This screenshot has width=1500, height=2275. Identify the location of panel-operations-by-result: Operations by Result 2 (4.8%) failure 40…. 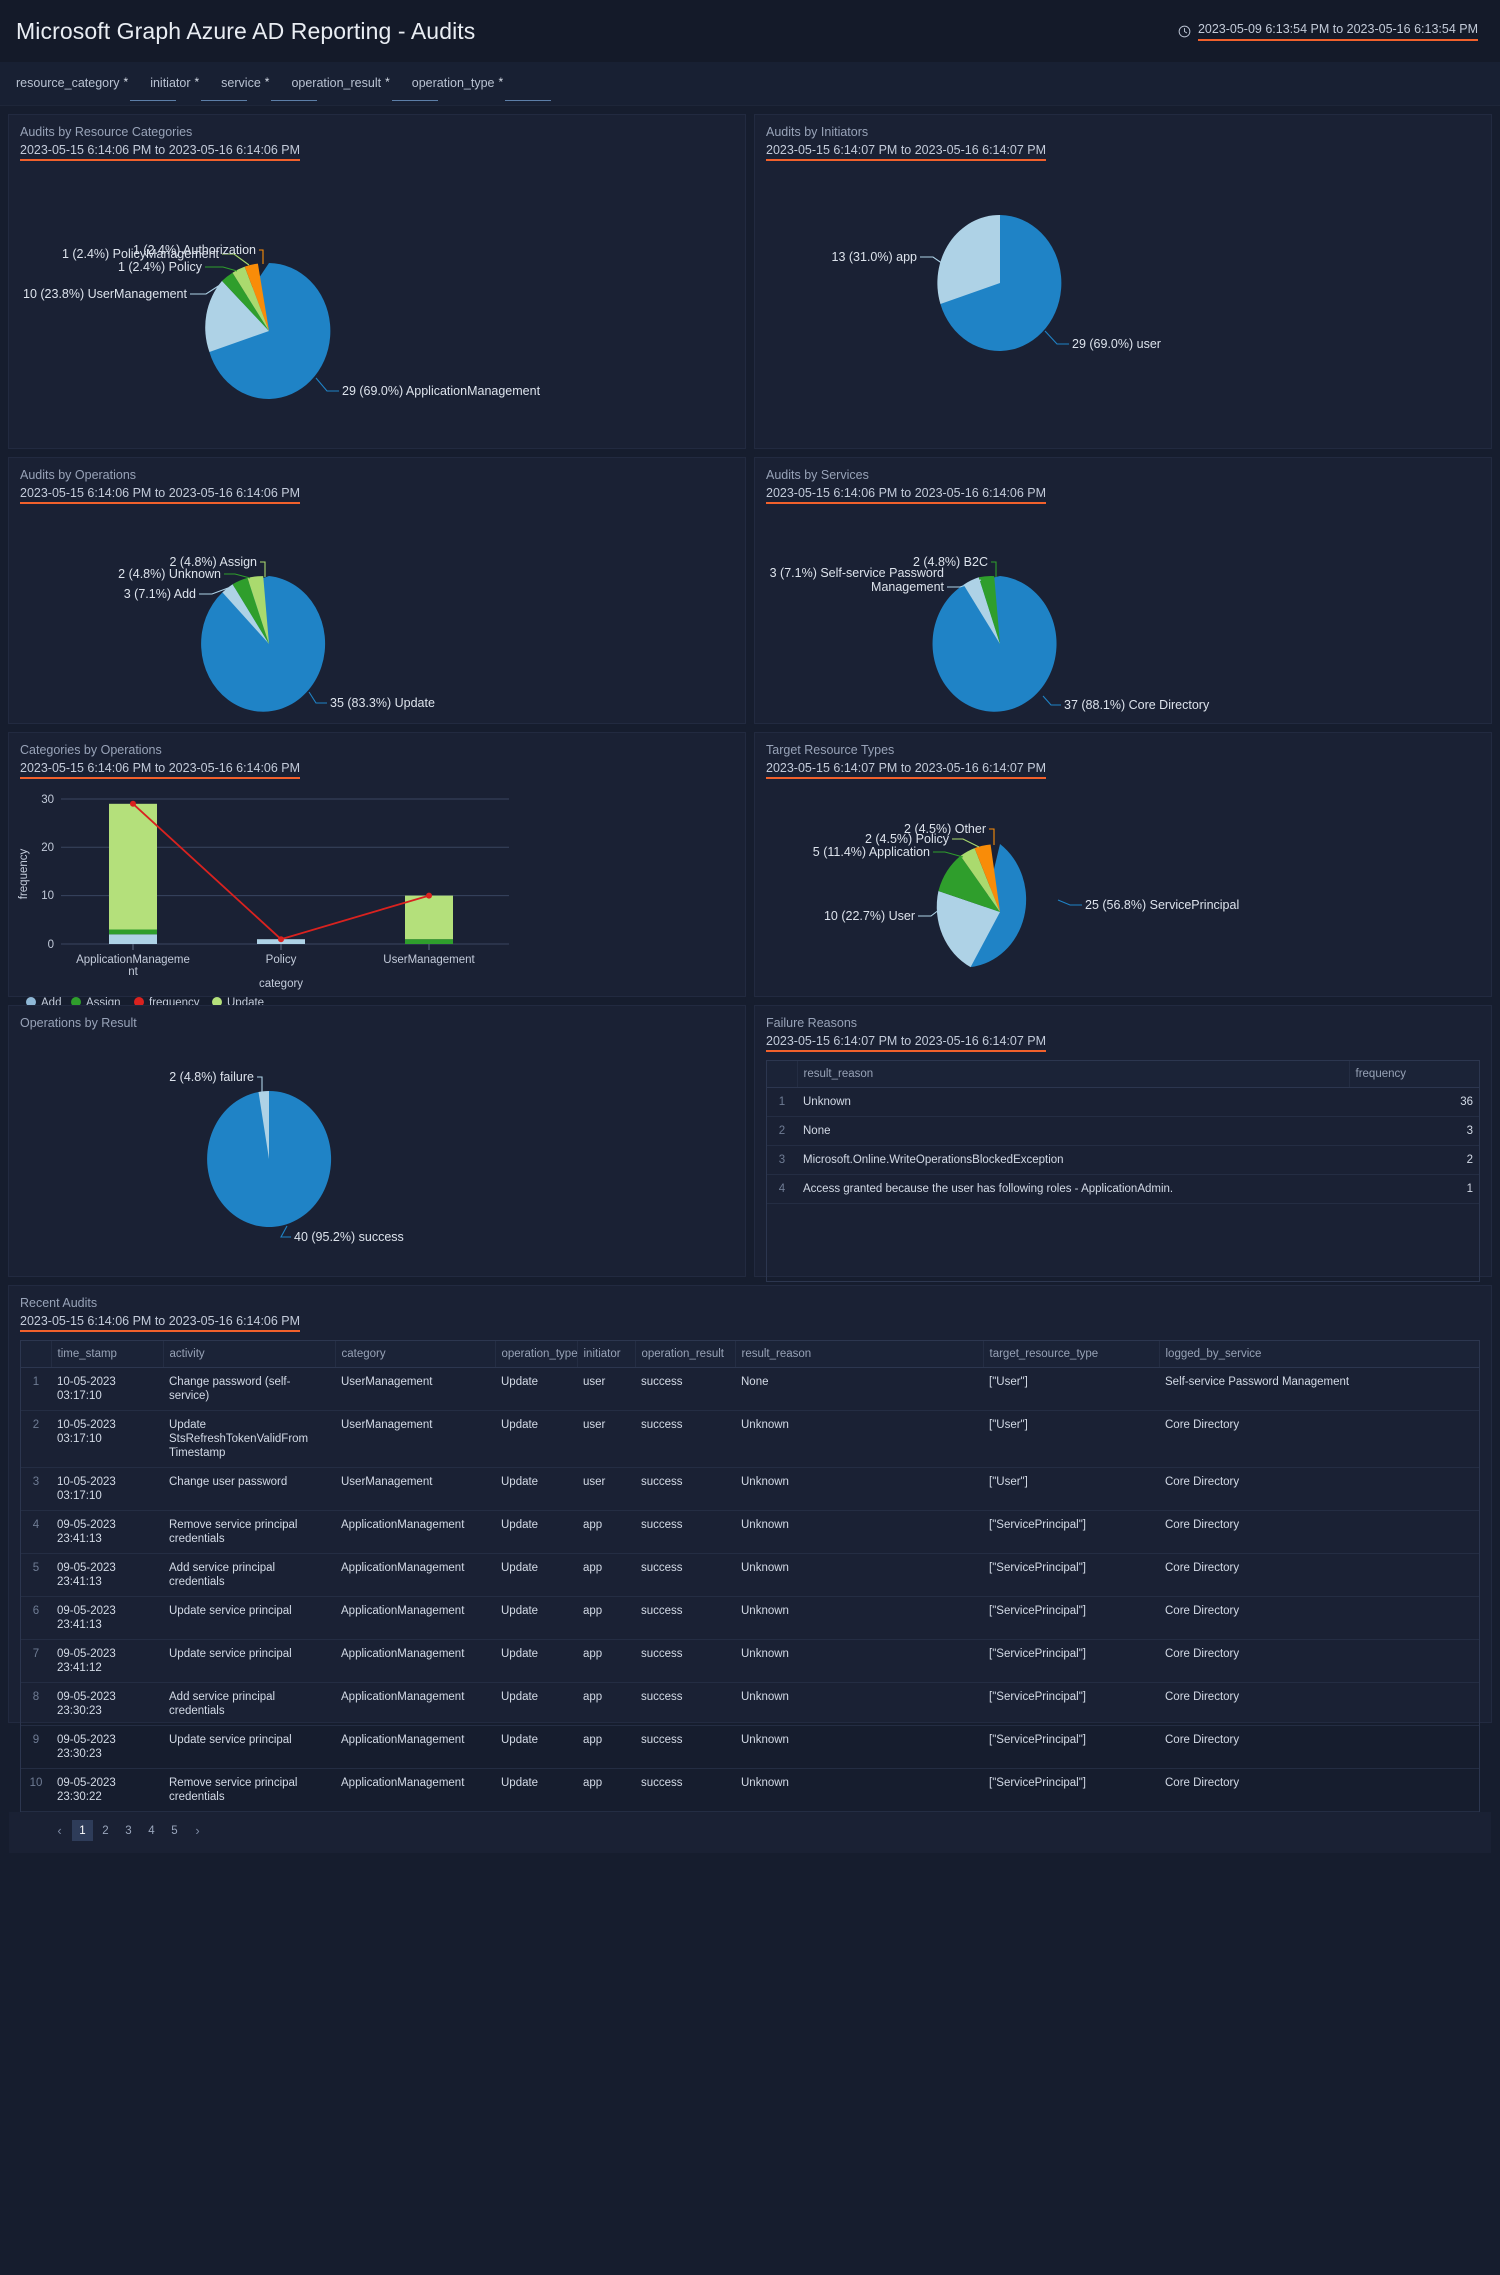
(377, 1141).